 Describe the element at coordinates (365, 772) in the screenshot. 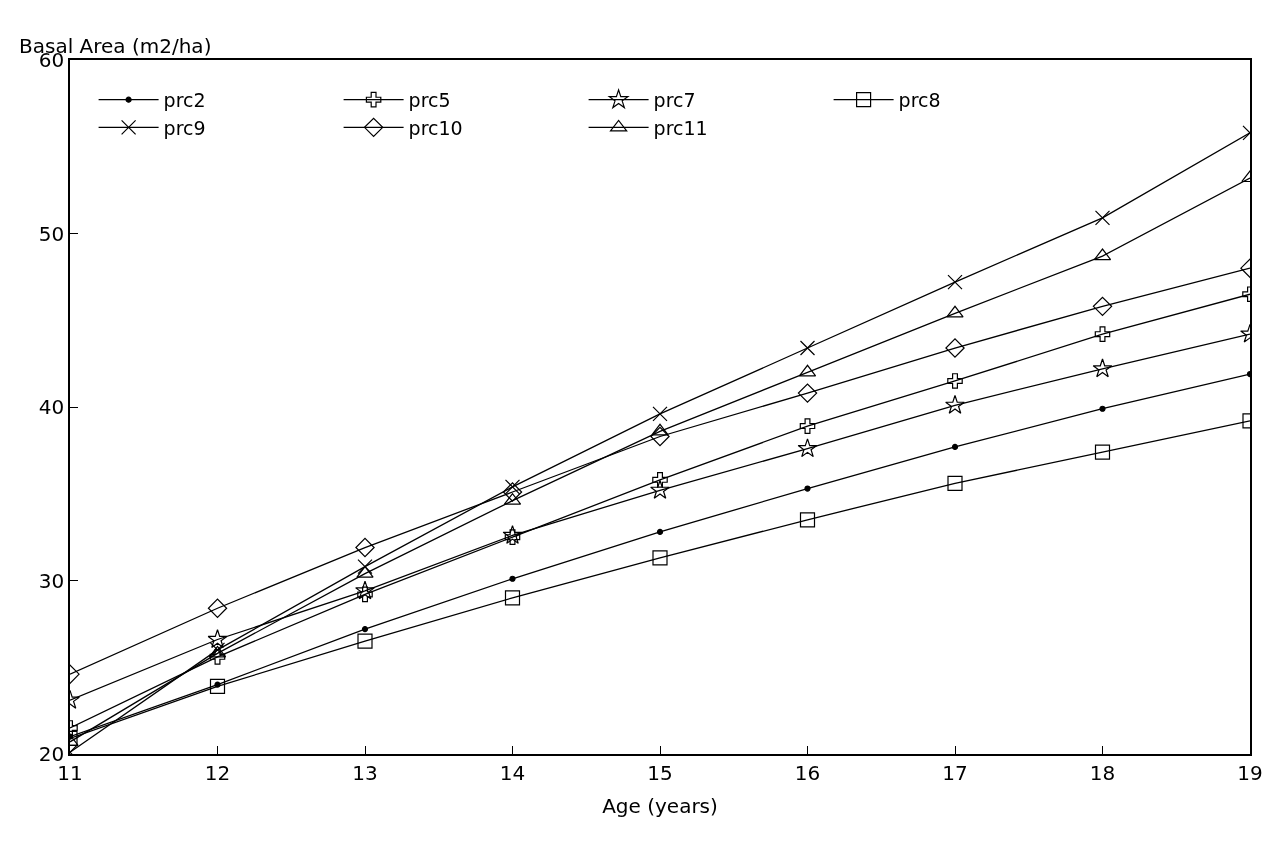

I see `x-tick-label: 13` at that location.